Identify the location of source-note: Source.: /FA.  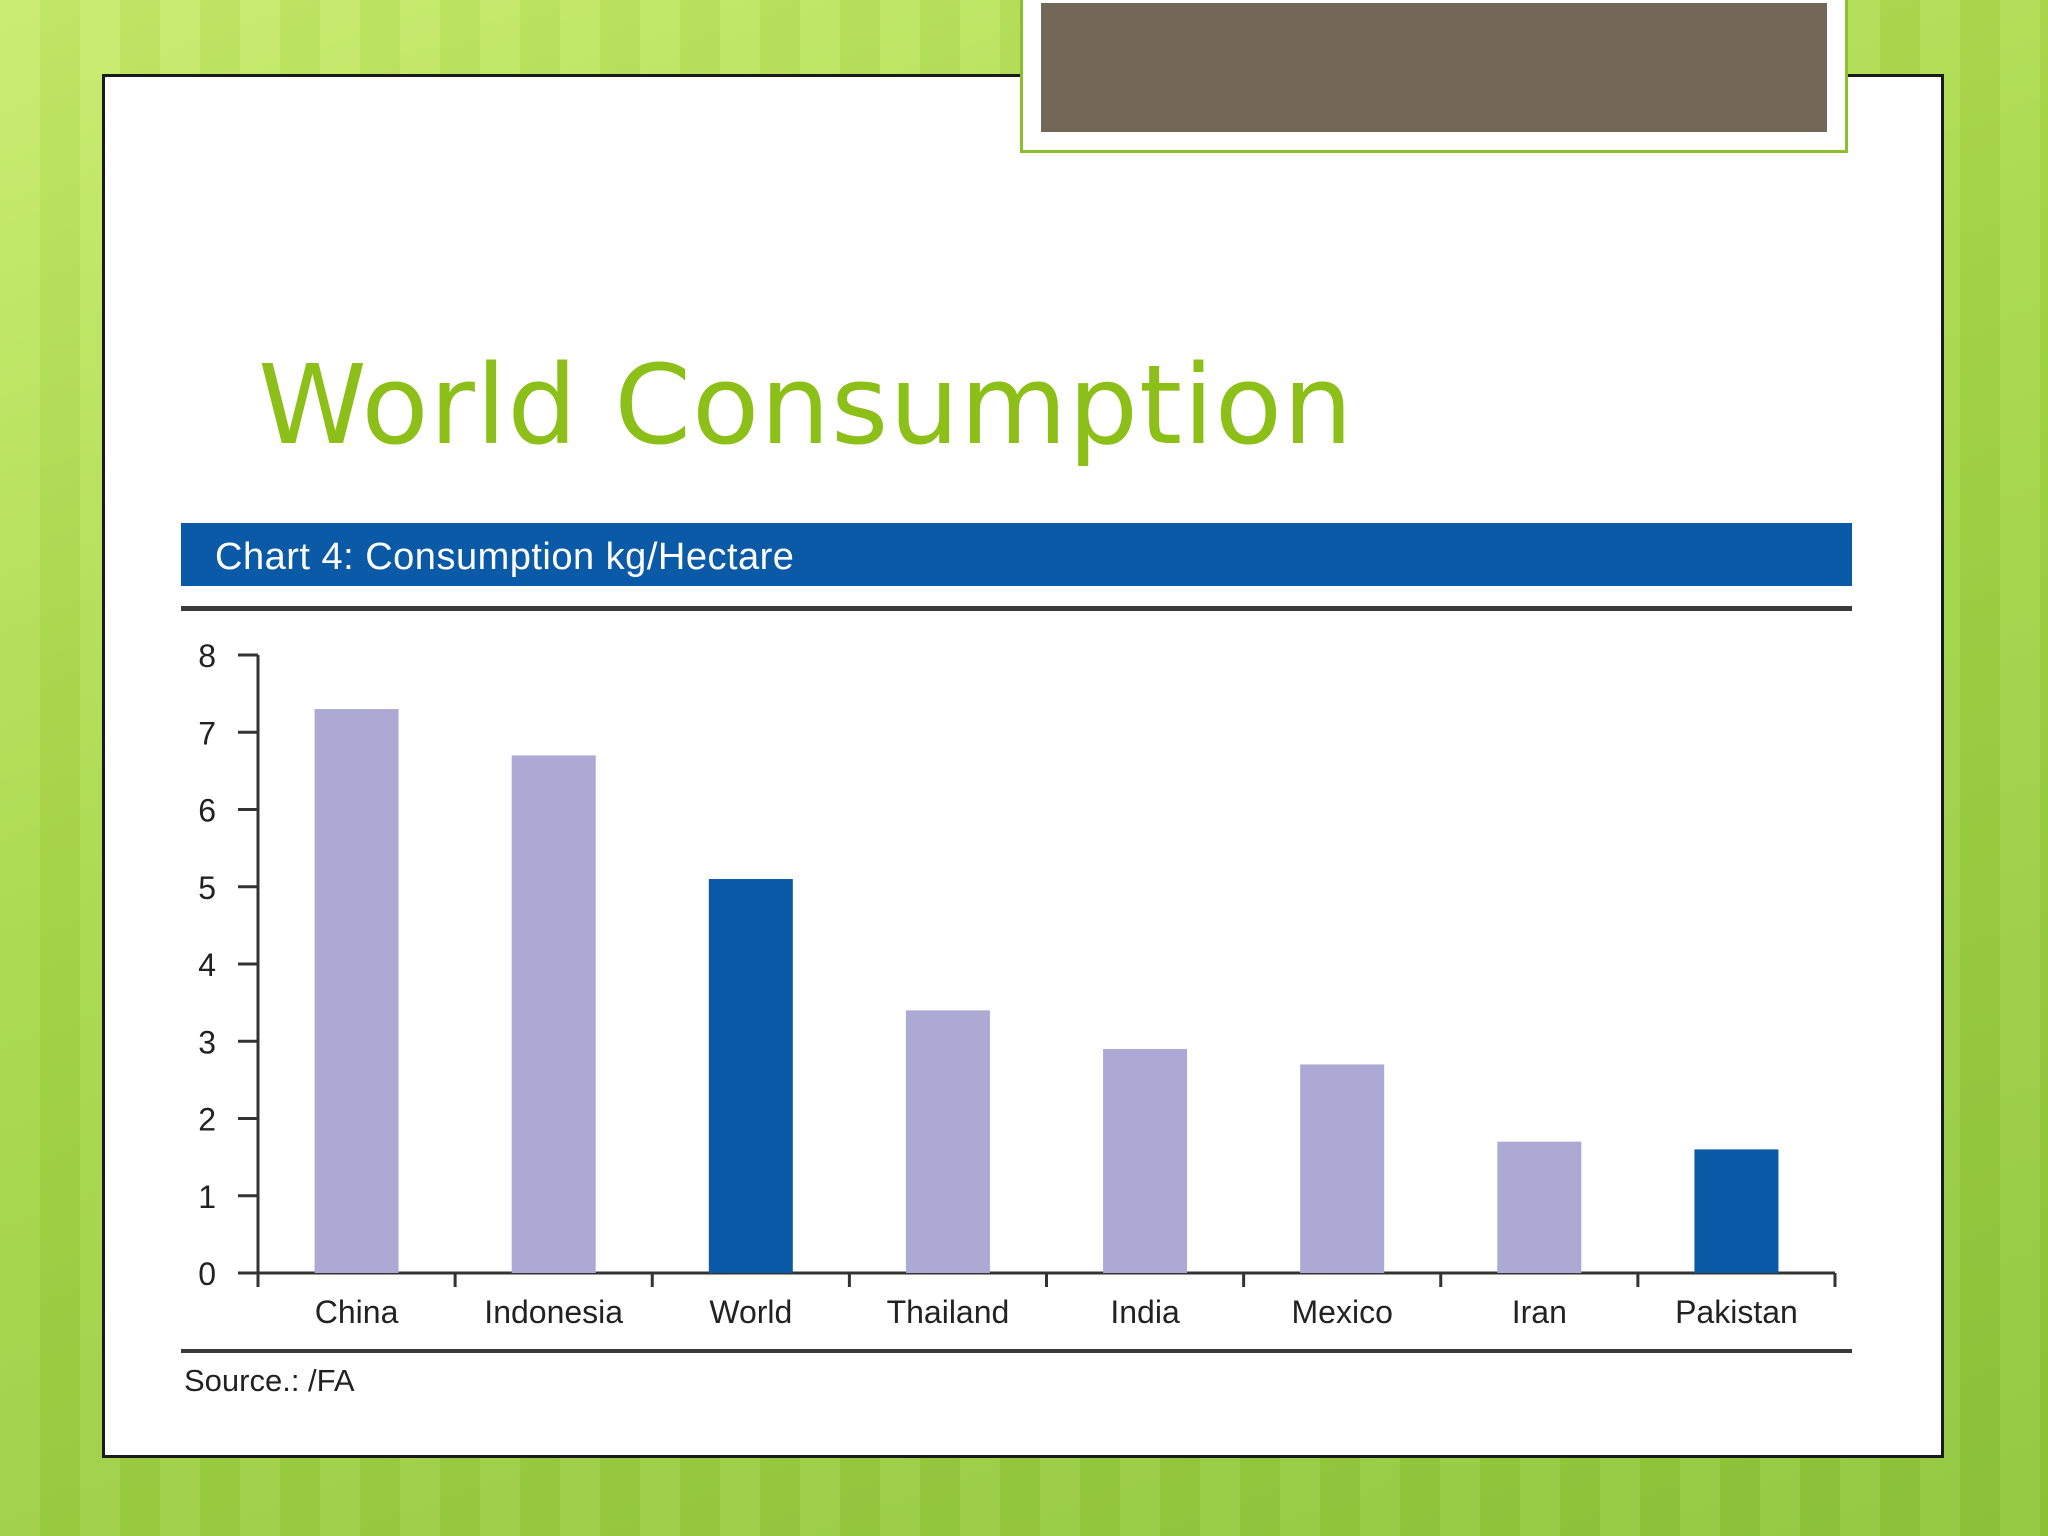
(269, 1380).